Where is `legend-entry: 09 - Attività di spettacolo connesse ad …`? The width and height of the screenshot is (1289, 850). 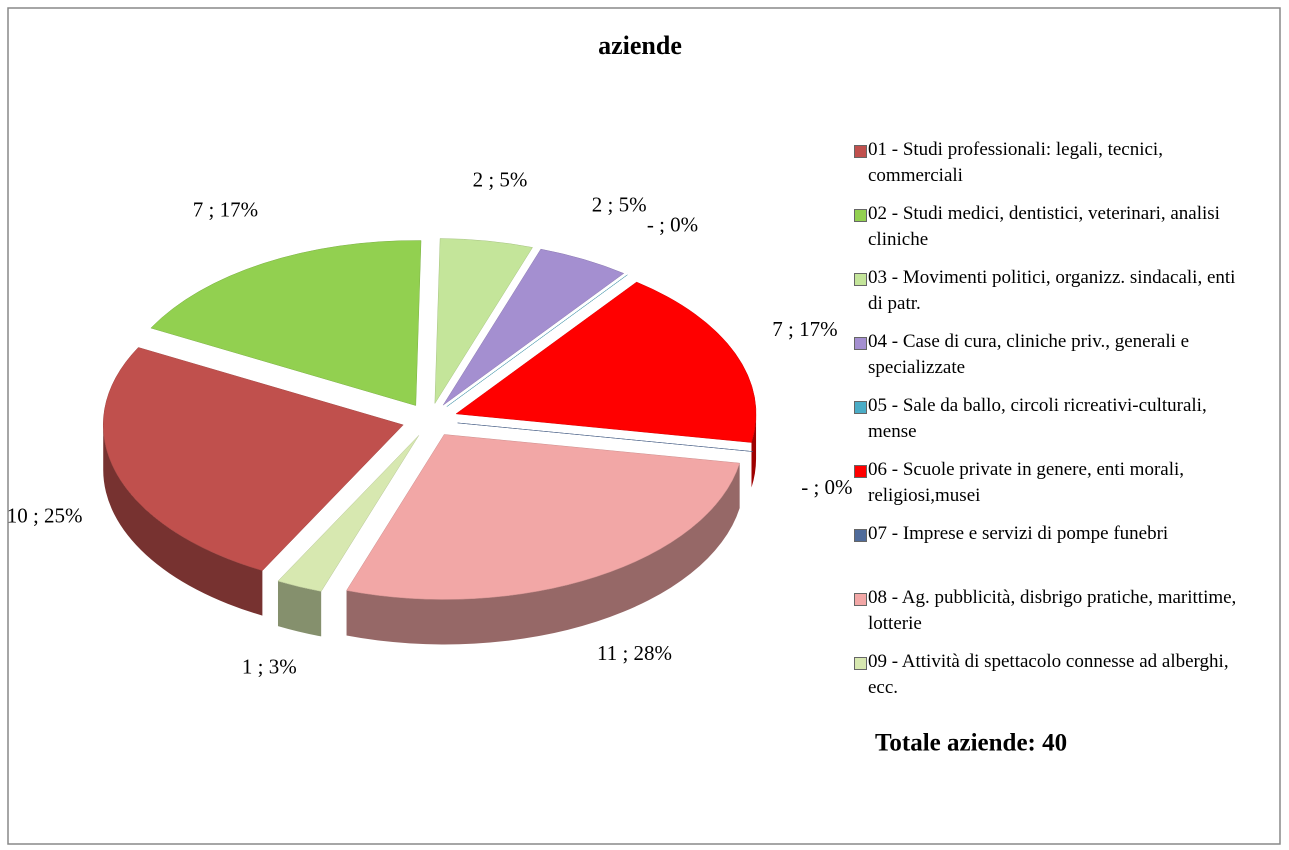
legend-entry: 09 - Attività di spettacolo connesse ad … is located at coordinates (1047, 681).